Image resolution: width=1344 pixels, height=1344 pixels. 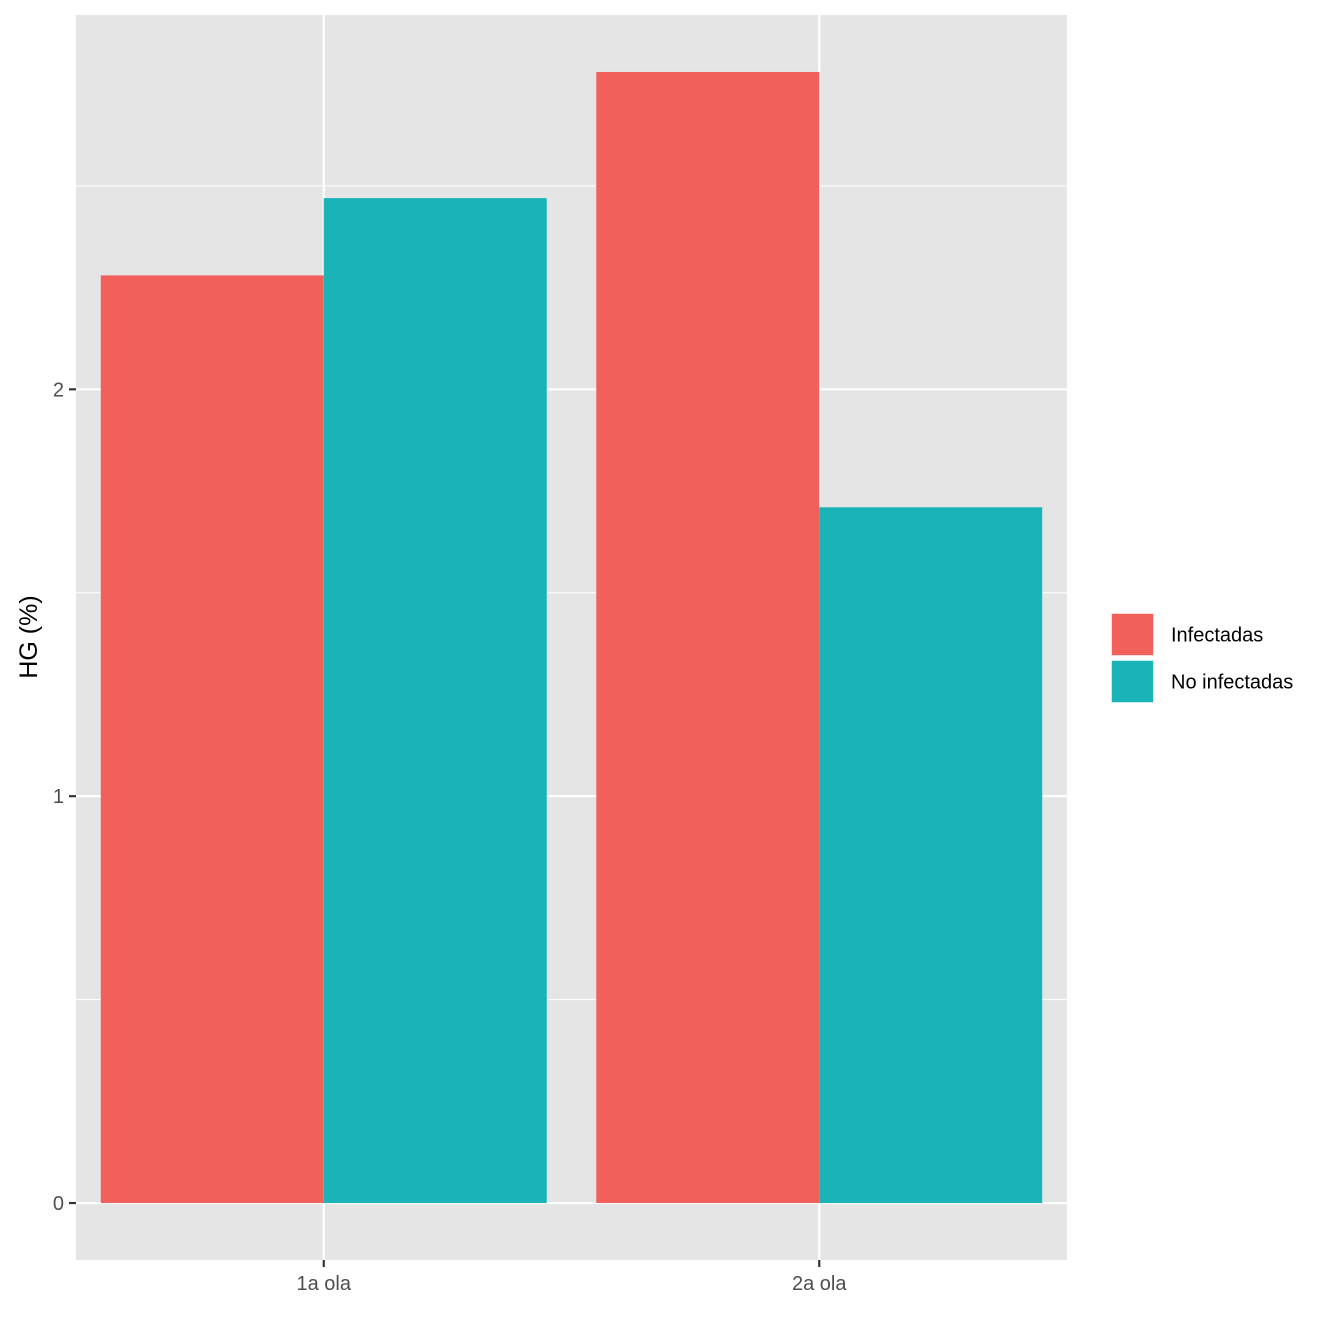 What do you see at coordinates (324, 1284) in the screenshot?
I see `x-tick-label: 1a ola` at bounding box center [324, 1284].